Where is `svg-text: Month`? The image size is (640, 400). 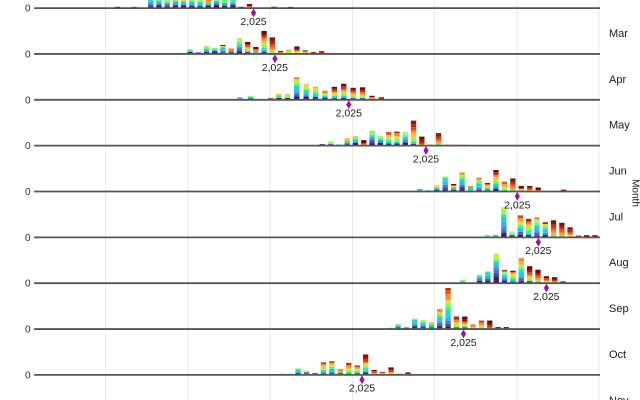
svg-text: Month is located at coordinates (634, 193).